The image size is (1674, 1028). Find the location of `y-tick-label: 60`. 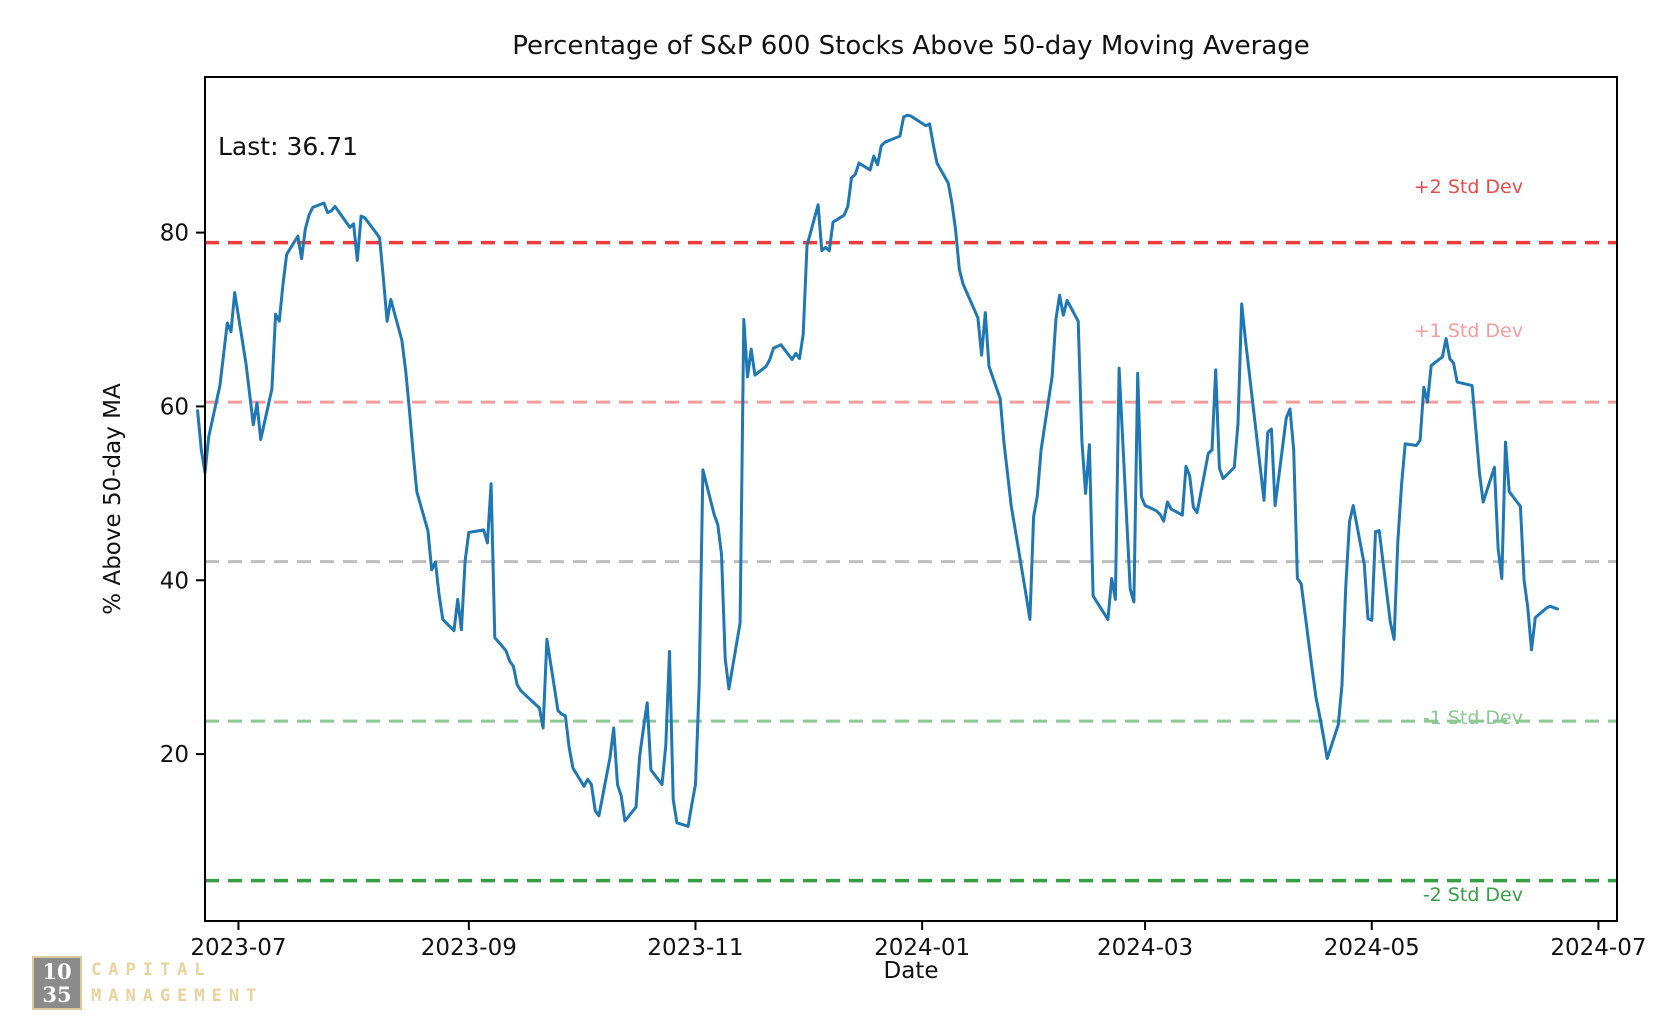

y-tick-label: 60 is located at coordinates (174, 407).